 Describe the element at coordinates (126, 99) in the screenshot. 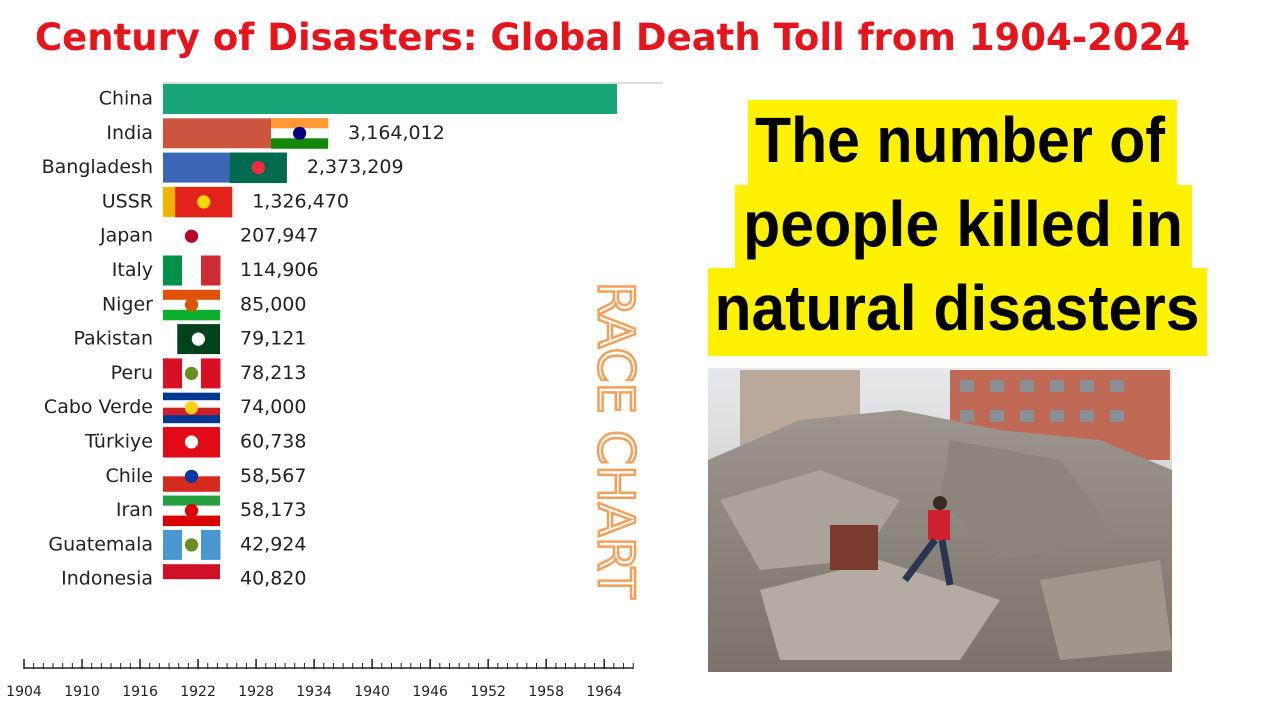

I see `category-label: China` at that location.